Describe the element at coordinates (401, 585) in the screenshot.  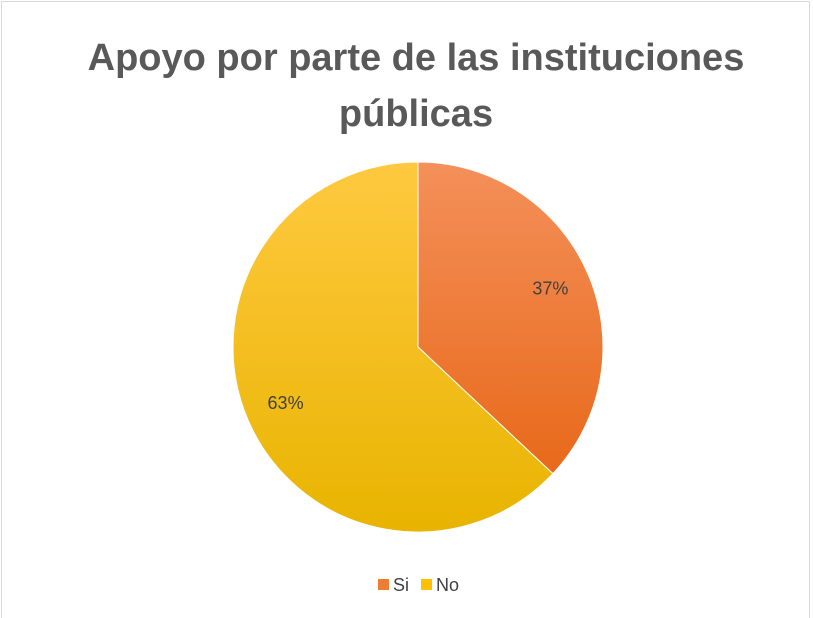
I see `legend-label: Si` at that location.